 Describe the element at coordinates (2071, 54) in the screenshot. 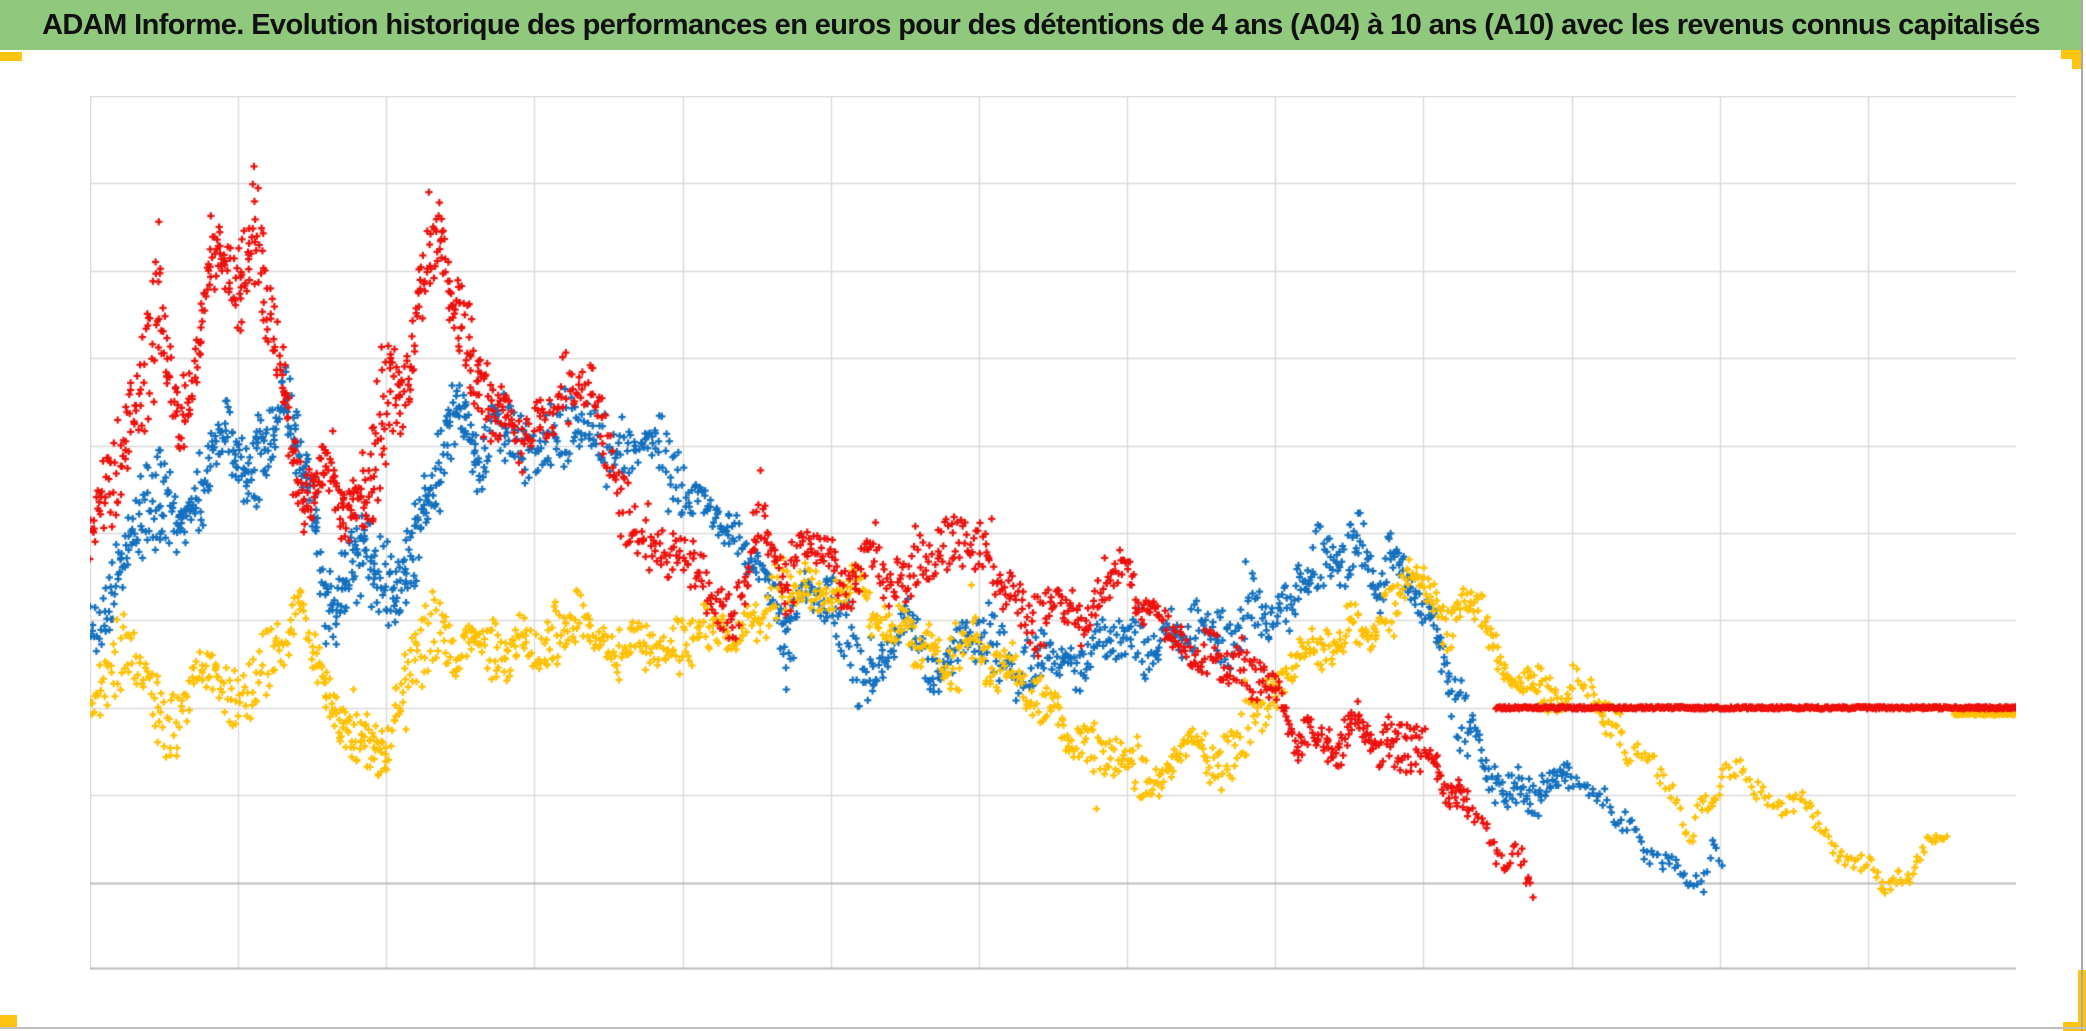

I see `corner-mark-top-right-h` at that location.